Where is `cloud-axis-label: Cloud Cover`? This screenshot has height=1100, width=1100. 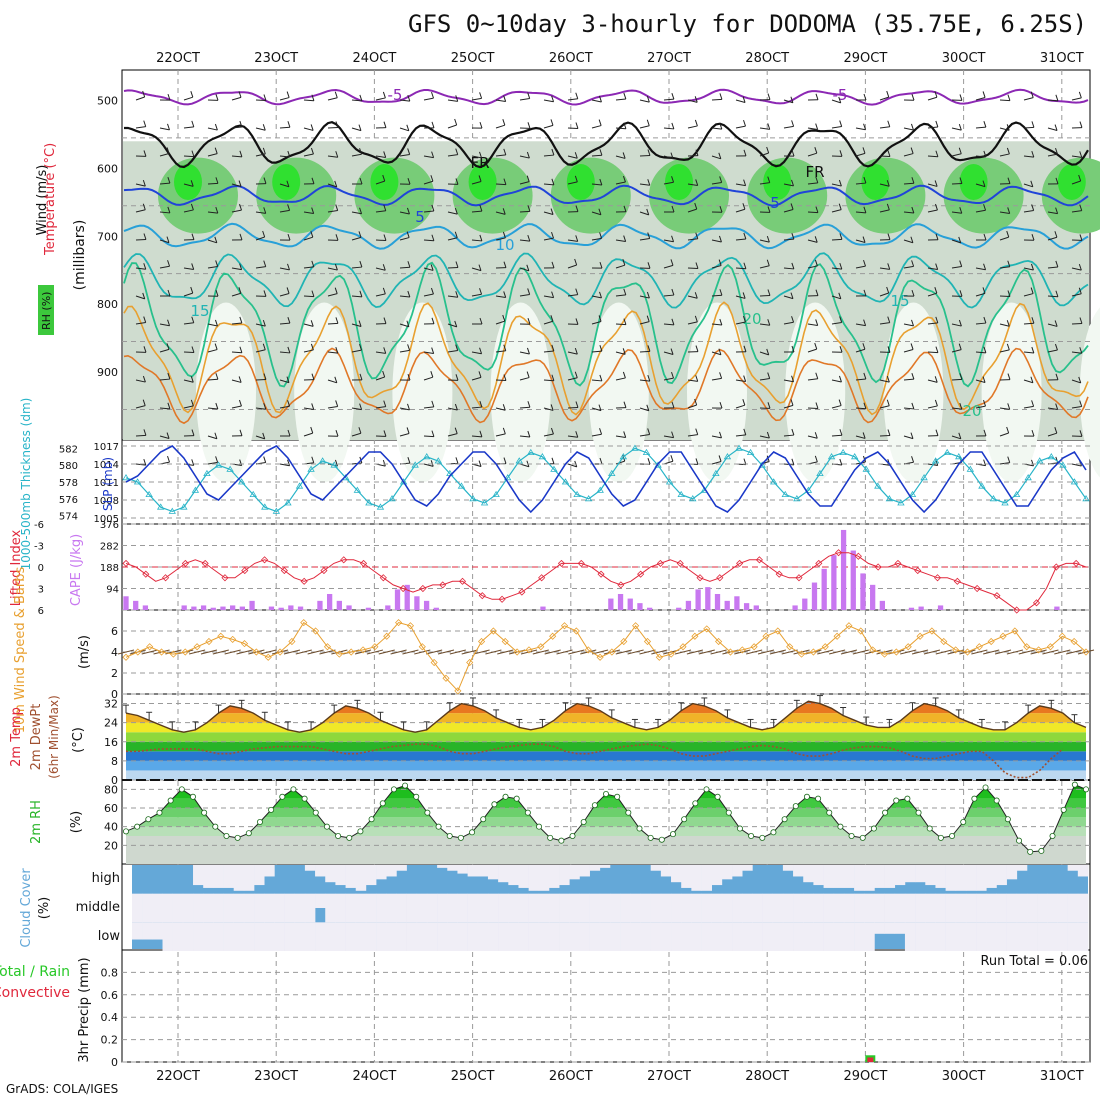
cloud-axis-label: Cloud Cover is located at coordinates (26, 908).